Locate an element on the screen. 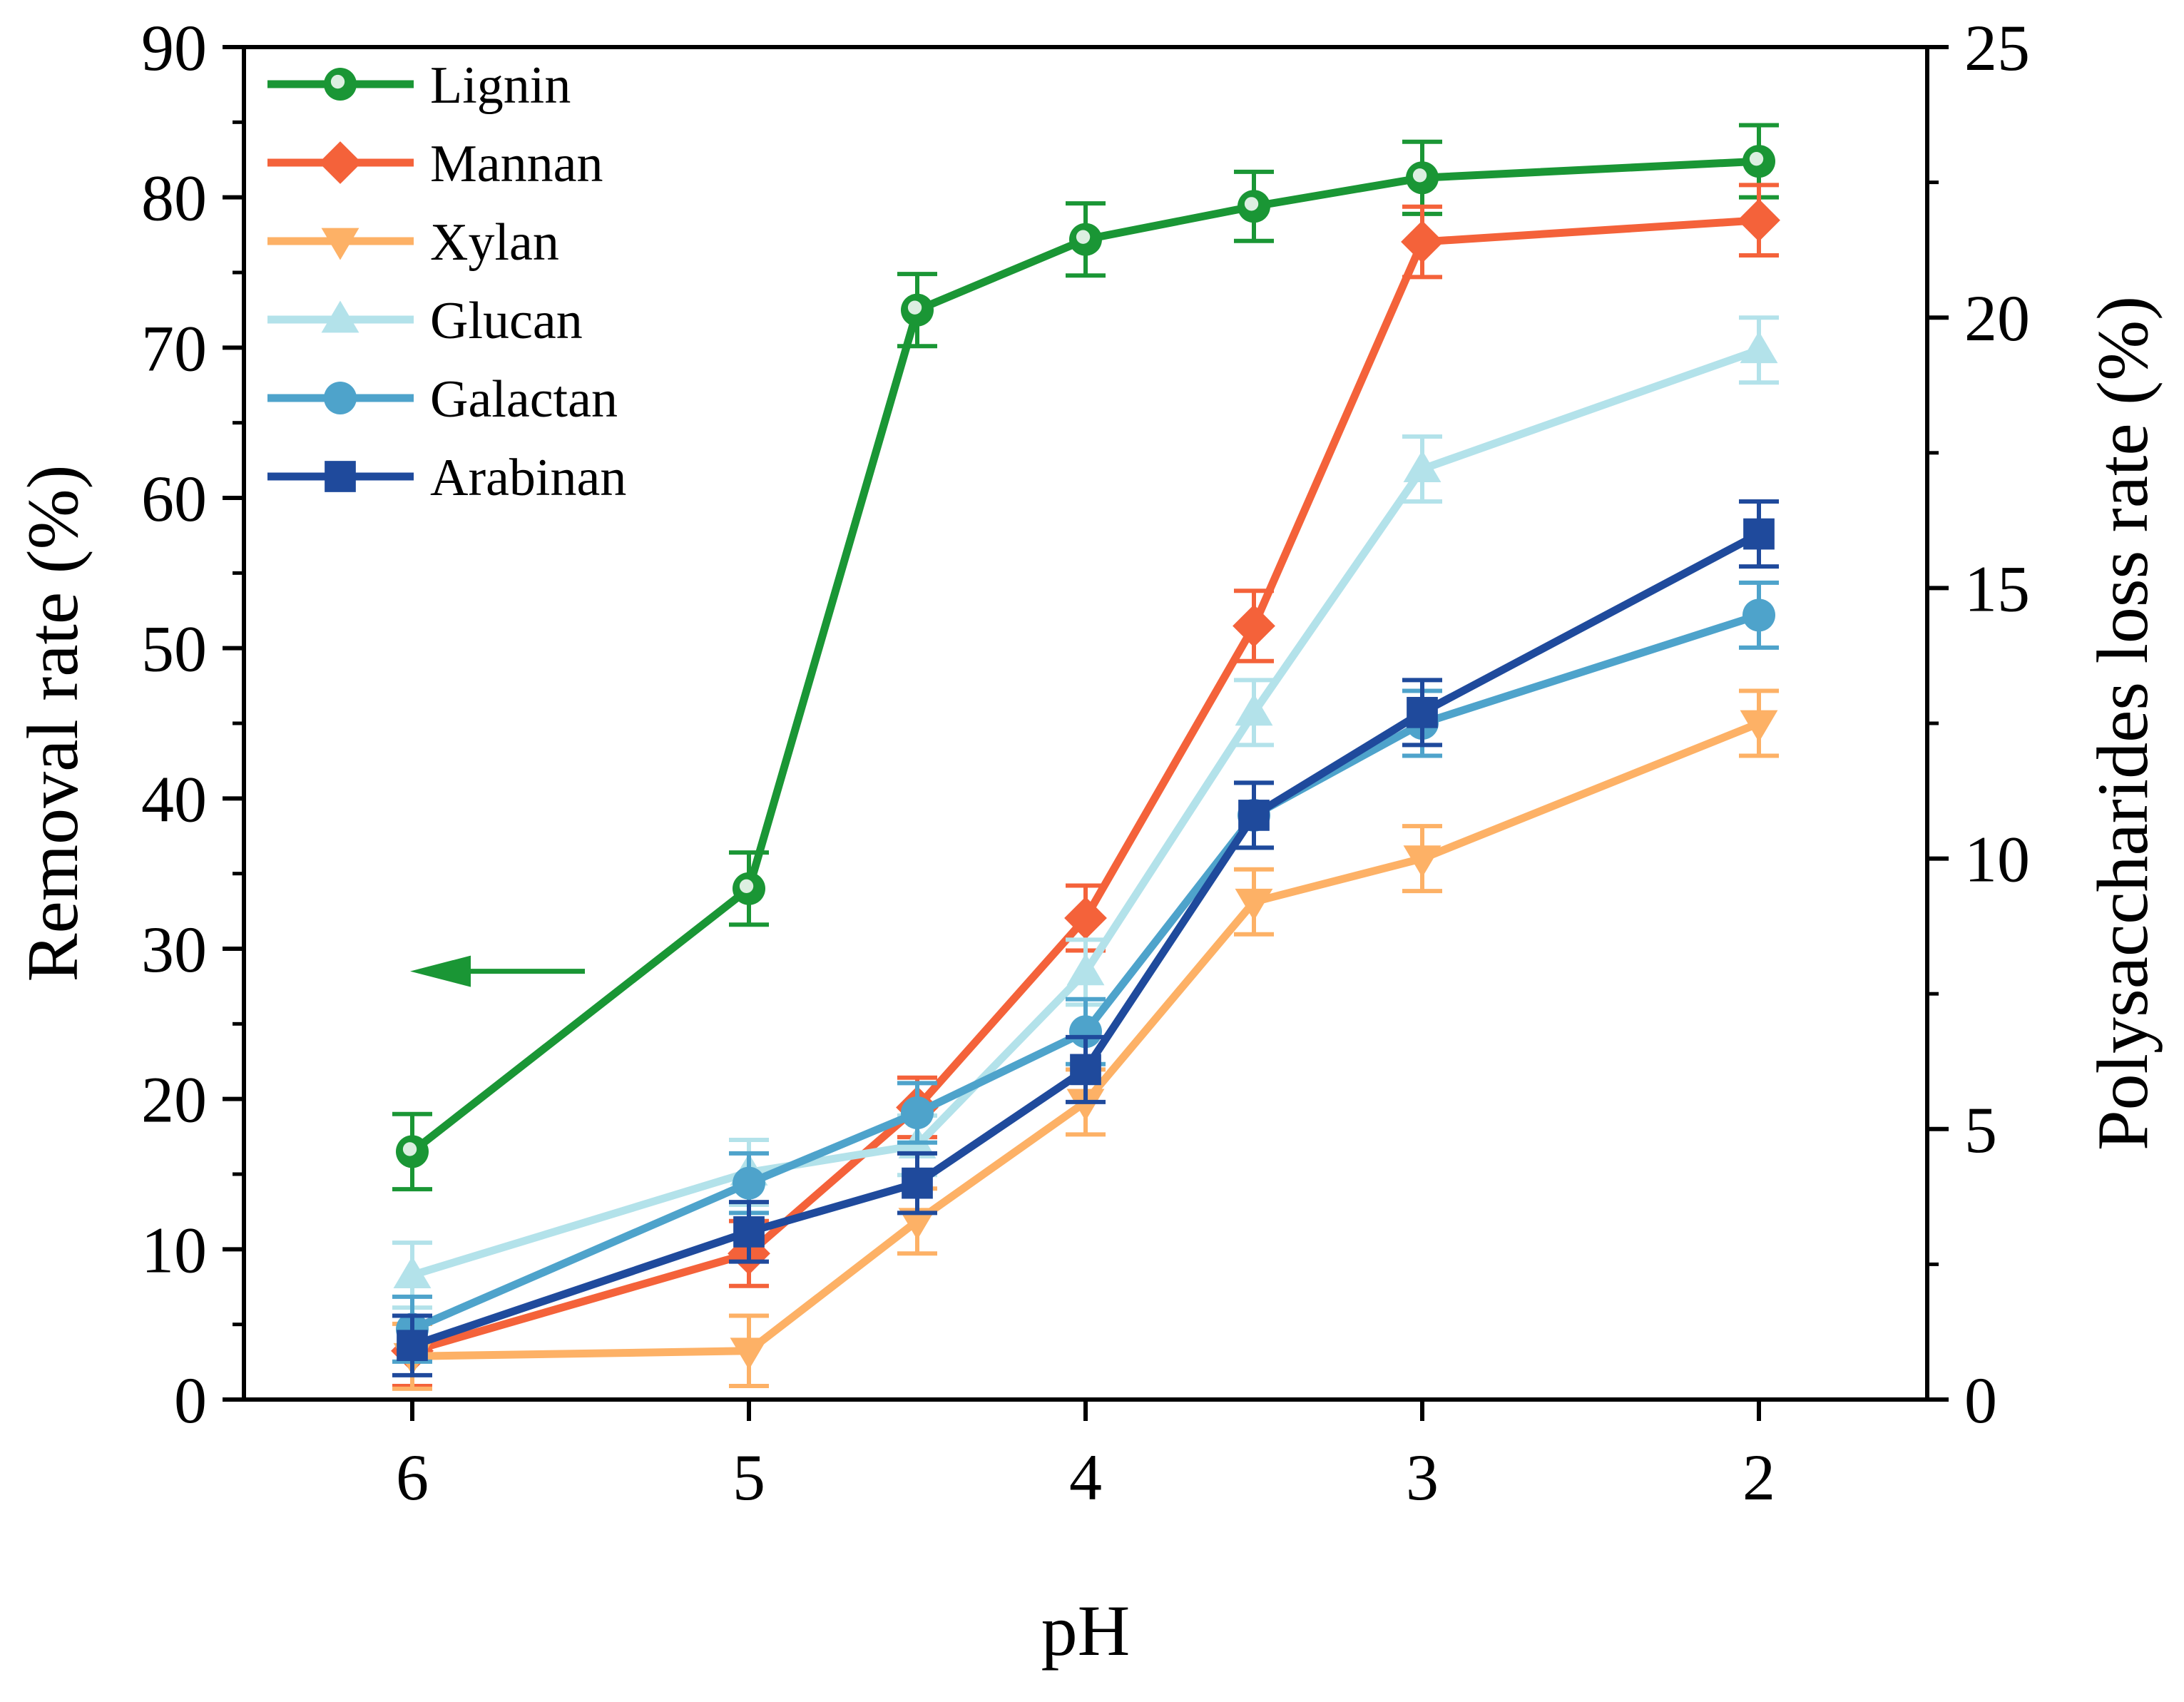  y2-tick-label: 0 is located at coordinates (1980, 1400).